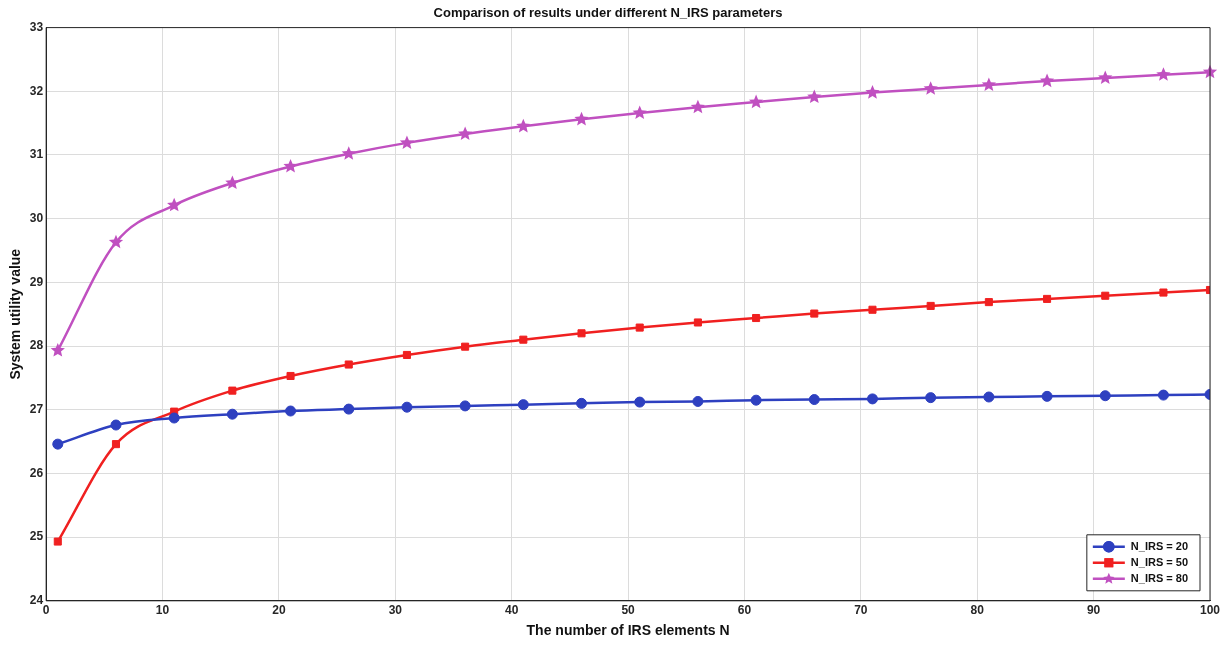 The width and height of the screenshot is (1226, 646). What do you see at coordinates (36, 600) in the screenshot?
I see `y-tick-label: 24` at bounding box center [36, 600].